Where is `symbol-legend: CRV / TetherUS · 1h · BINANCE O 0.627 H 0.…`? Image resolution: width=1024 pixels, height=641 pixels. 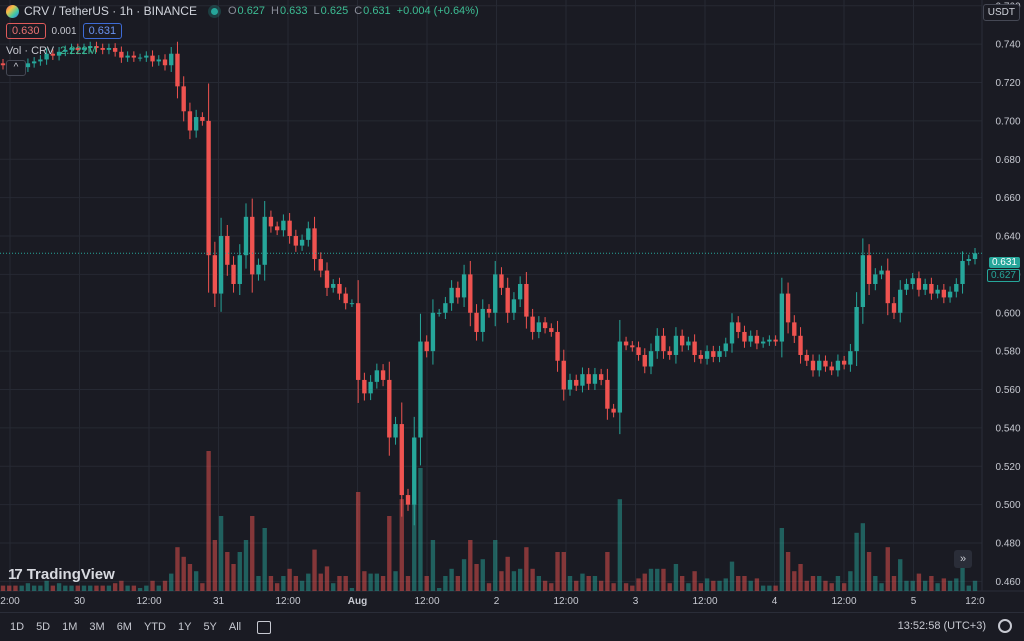
symbol-legend: CRV / TetherUS · 1h · BINANCE O 0.627 H 0.… is located at coordinates (245, 11).